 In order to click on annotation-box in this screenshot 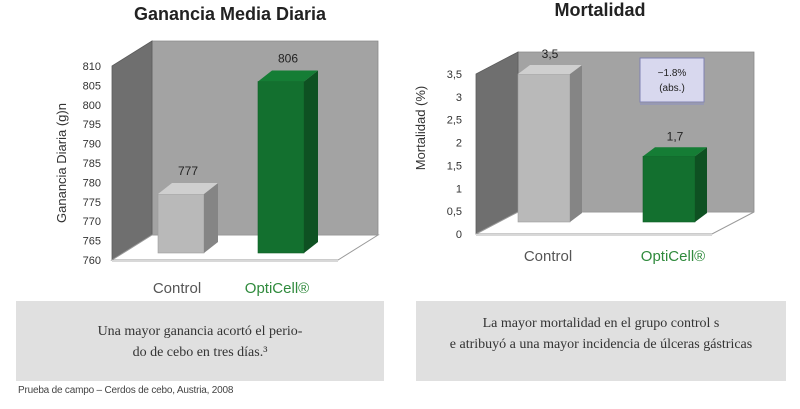, I will do `click(672, 80)`.